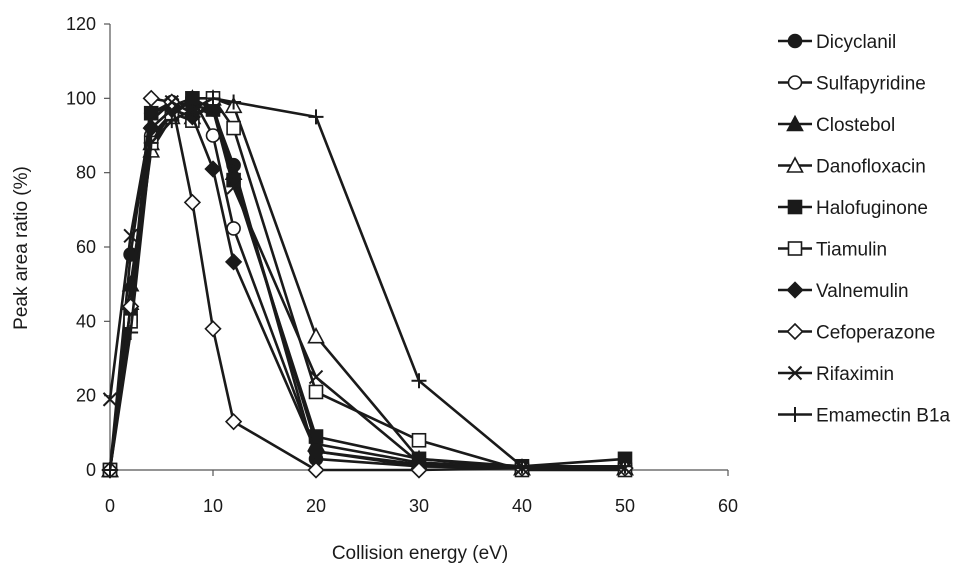 This screenshot has width=978, height=573. I want to click on legend-item-rifaximin: Rifaximin, so click(836, 374).